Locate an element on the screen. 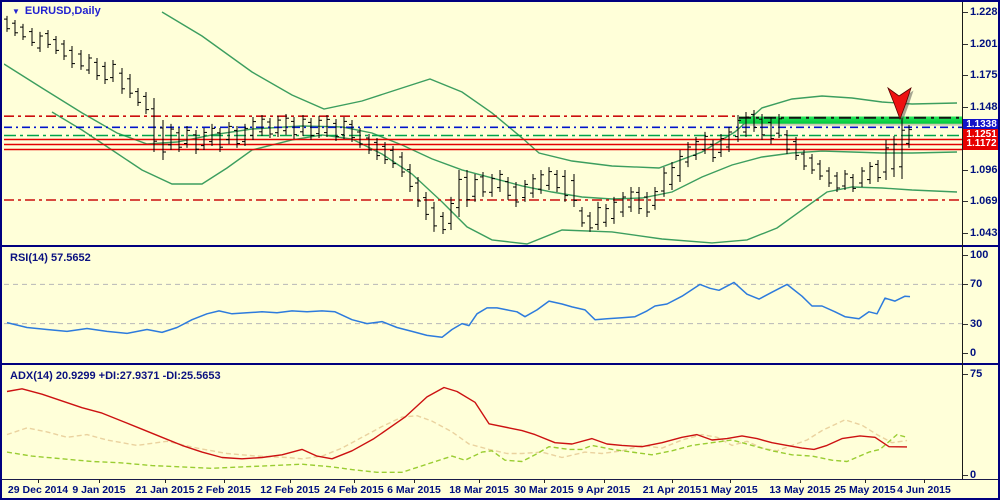 The image size is (1000, 500). rsi-tick-label: 70 is located at coordinates (976, 284).